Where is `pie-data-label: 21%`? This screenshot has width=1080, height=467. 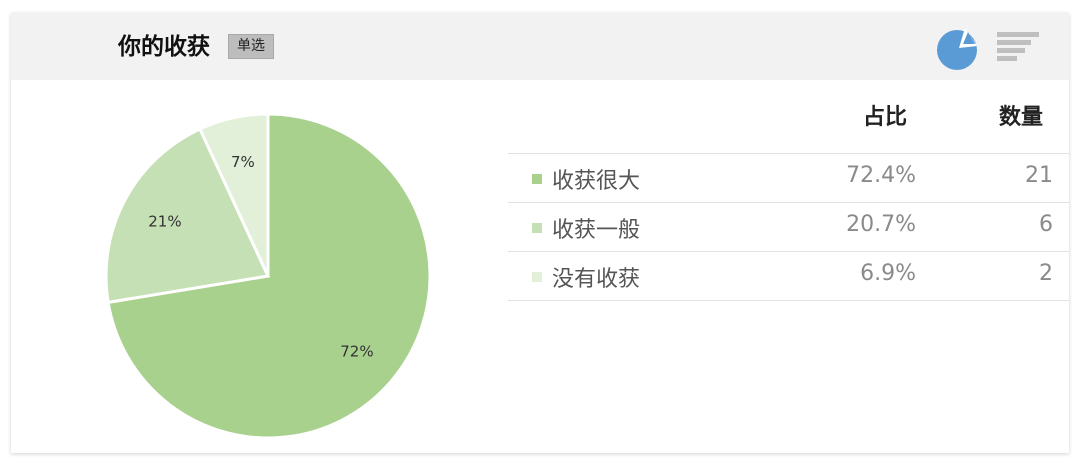
pie-data-label: 21% is located at coordinates (164, 221).